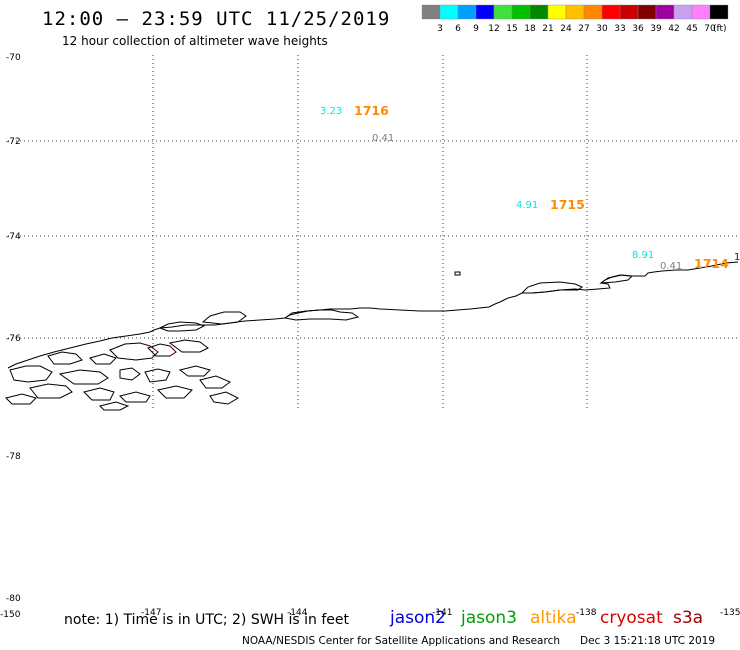 The width and height of the screenshot is (740, 650). I want to click on legend-tick-label: 30, so click(602, 29).